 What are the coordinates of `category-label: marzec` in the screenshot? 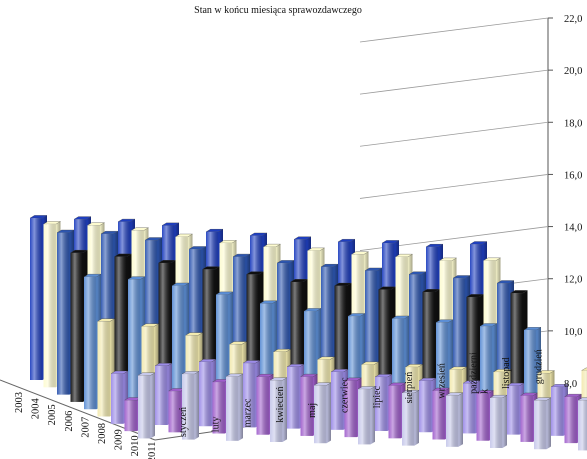 It's located at (248, 412).